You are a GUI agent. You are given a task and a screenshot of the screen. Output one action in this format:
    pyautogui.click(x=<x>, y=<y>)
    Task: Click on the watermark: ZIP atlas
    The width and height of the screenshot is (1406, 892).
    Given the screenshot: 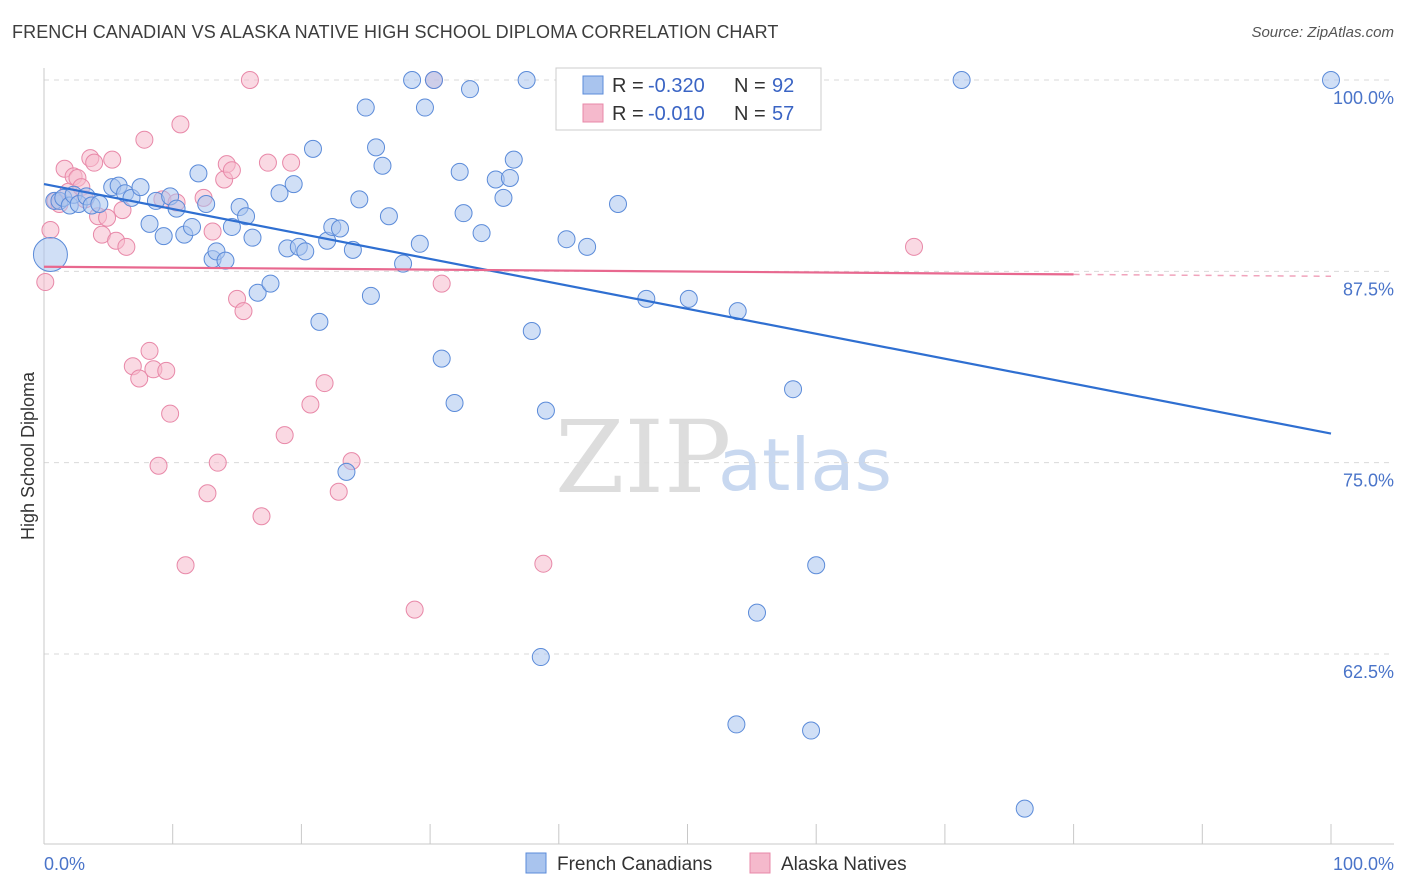 What is the action you would take?
    pyautogui.click(x=723, y=457)
    